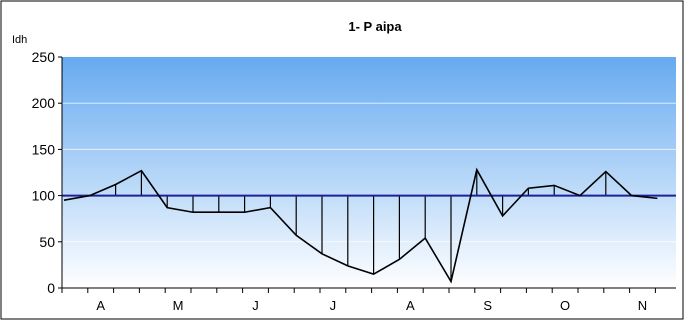  I want to click on chart-title: 1- P aipa, so click(375, 26).